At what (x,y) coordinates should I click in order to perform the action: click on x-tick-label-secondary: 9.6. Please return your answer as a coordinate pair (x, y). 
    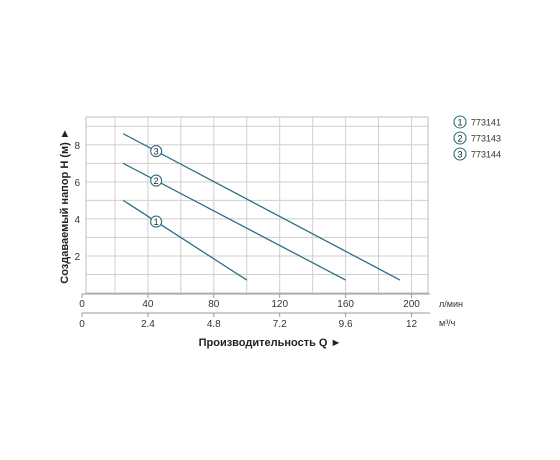
    Looking at the image, I should click on (346, 324).